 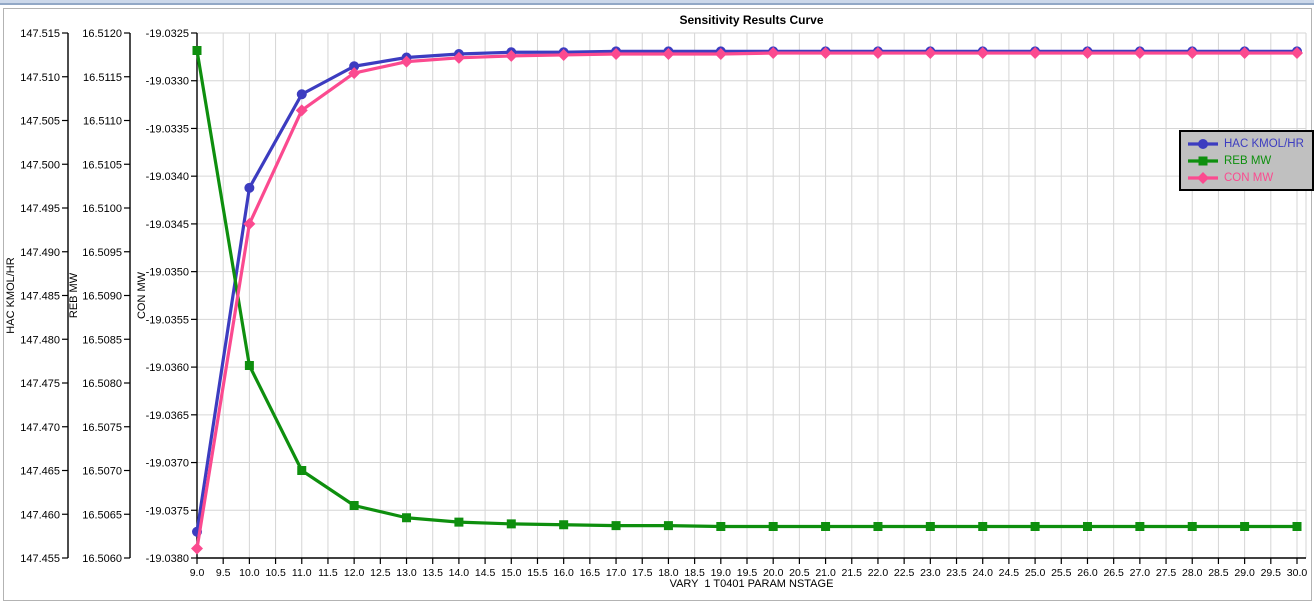 What do you see at coordinates (40, 428) in the screenshot?
I see `y-tick-label: 147.470` at bounding box center [40, 428].